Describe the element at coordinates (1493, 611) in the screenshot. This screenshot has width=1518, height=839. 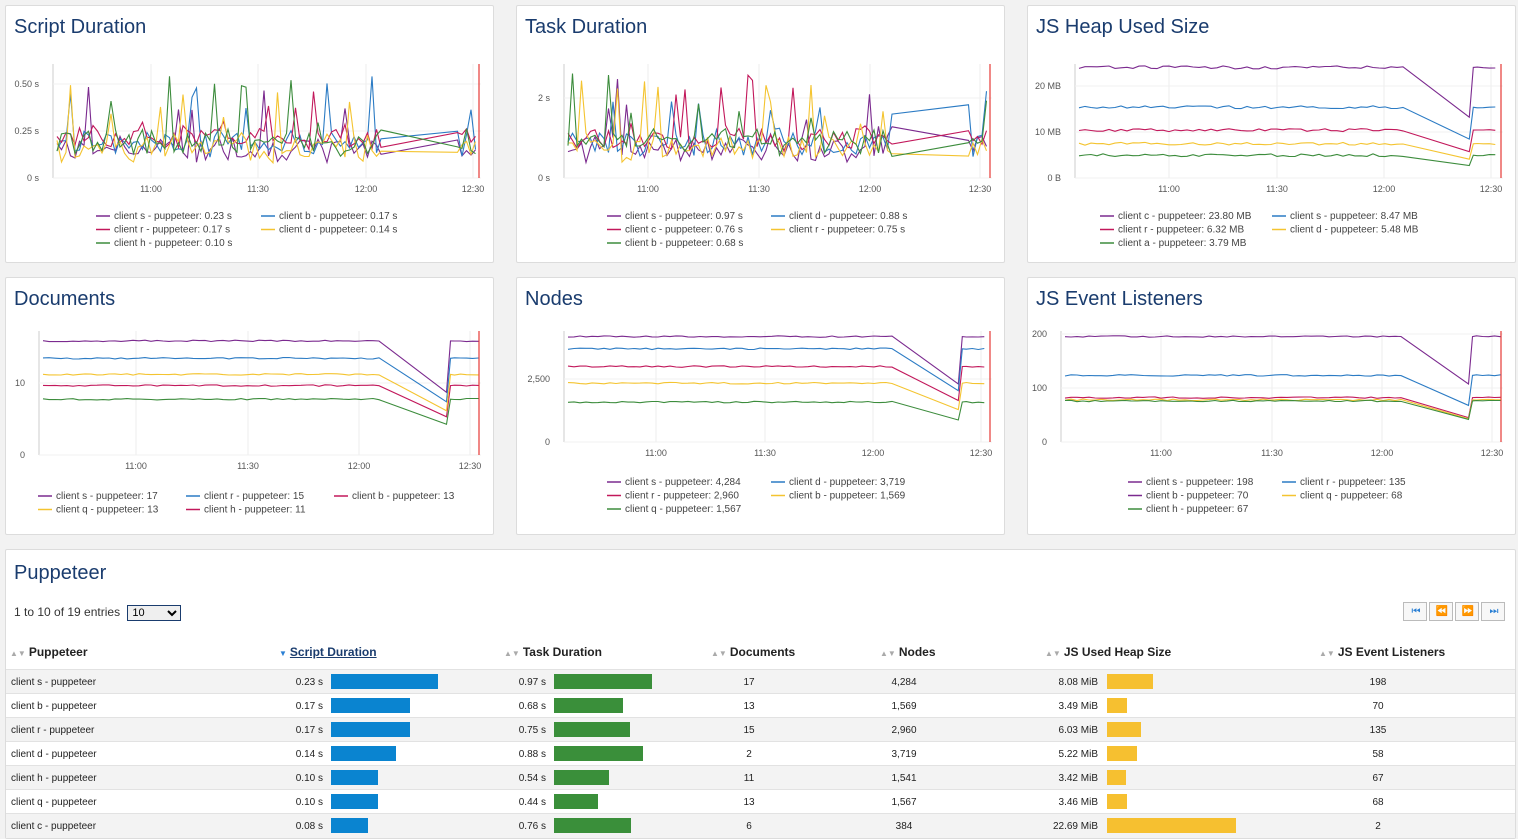
I see `last-page-icon: ⏭` at that location.